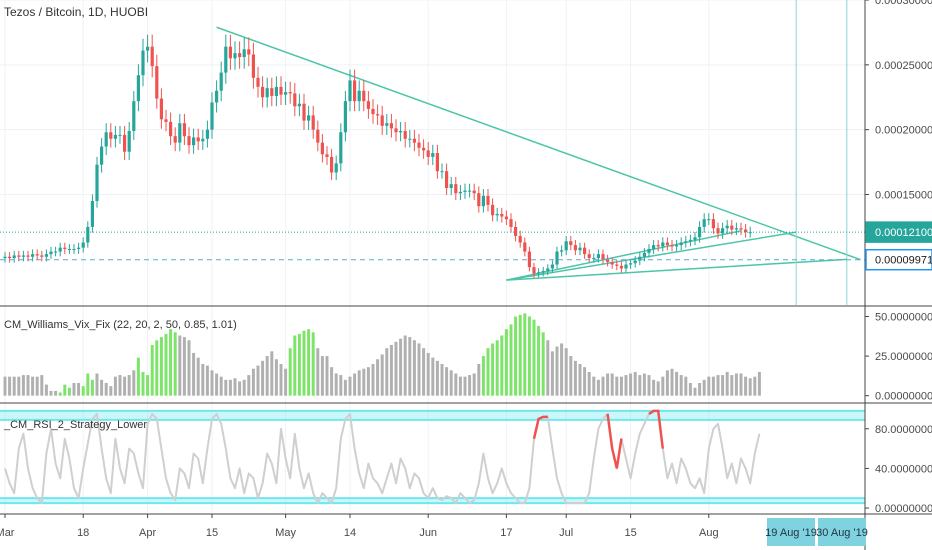  I want to click on price-tick-label-2: 0.00020000, so click(903, 131).